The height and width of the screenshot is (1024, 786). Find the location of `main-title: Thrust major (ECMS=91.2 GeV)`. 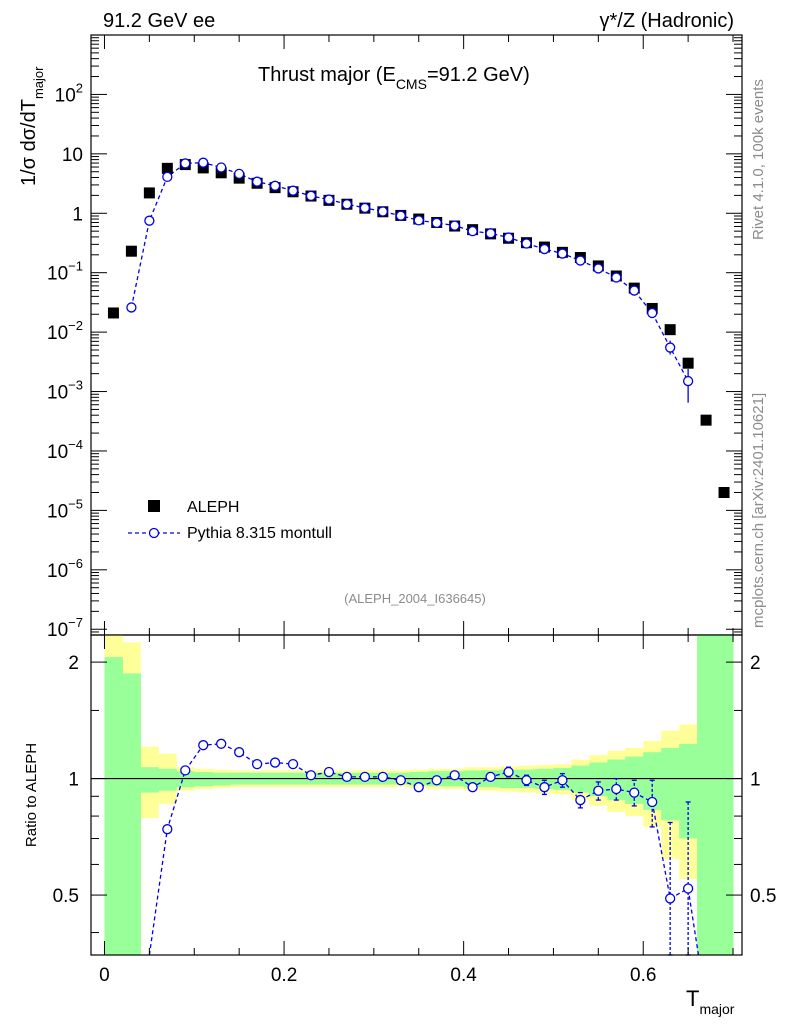

main-title: Thrust major (ECMS=91.2 GeV) is located at coordinates (394, 78).